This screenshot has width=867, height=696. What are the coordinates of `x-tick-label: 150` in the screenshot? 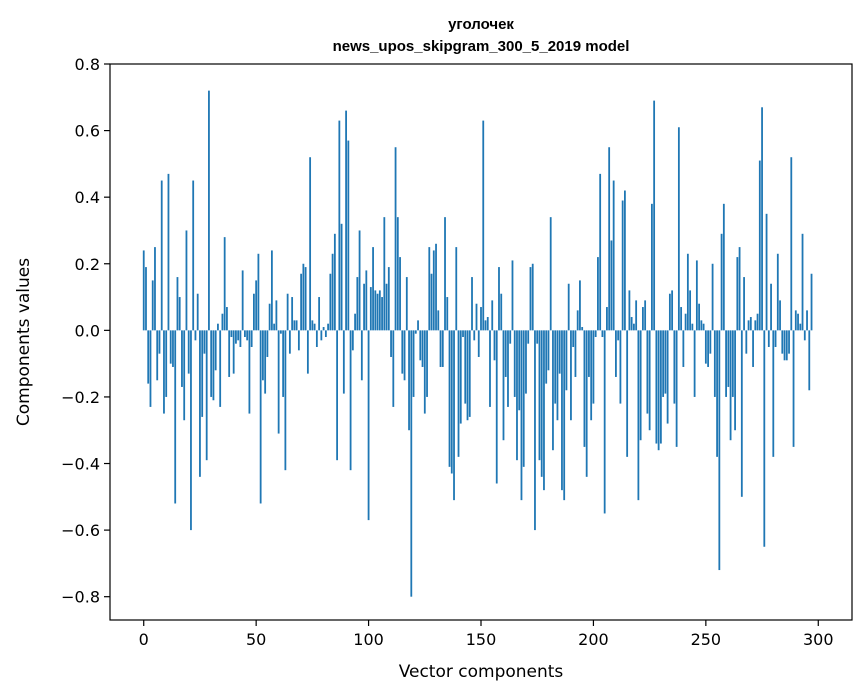 It's located at (481, 639).